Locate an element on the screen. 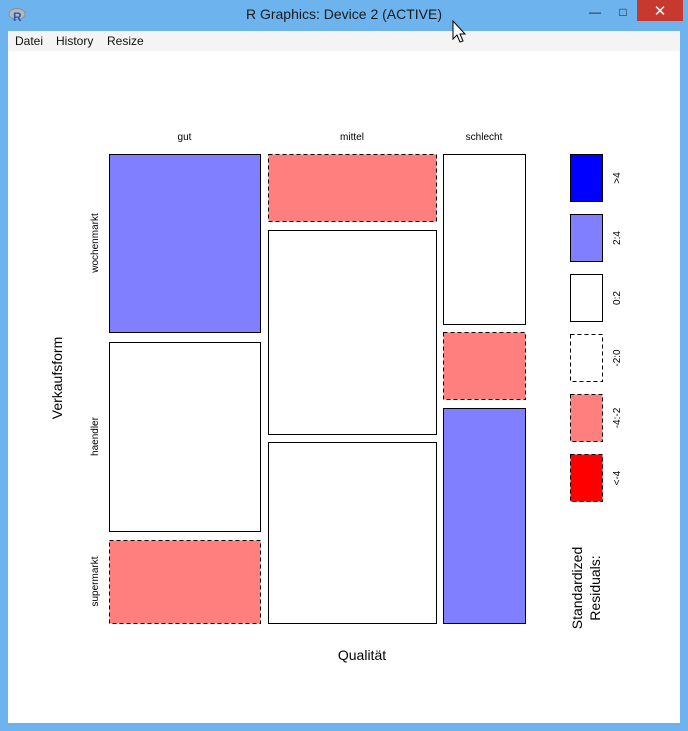 The image size is (688, 731). x-category-label-schlecht: schlecht is located at coordinates (484, 137).